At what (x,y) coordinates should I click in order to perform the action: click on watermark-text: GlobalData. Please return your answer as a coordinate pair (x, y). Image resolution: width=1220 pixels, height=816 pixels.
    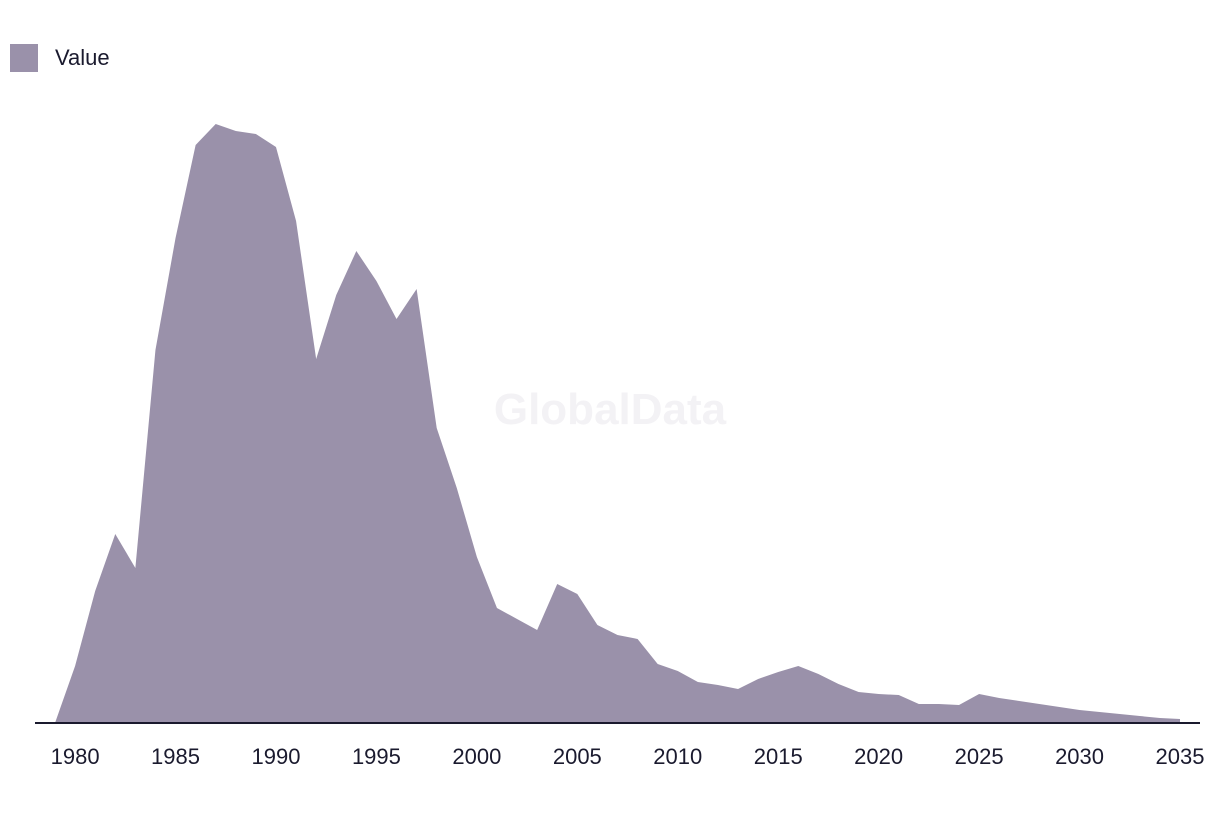
    Looking at the image, I should click on (610, 409).